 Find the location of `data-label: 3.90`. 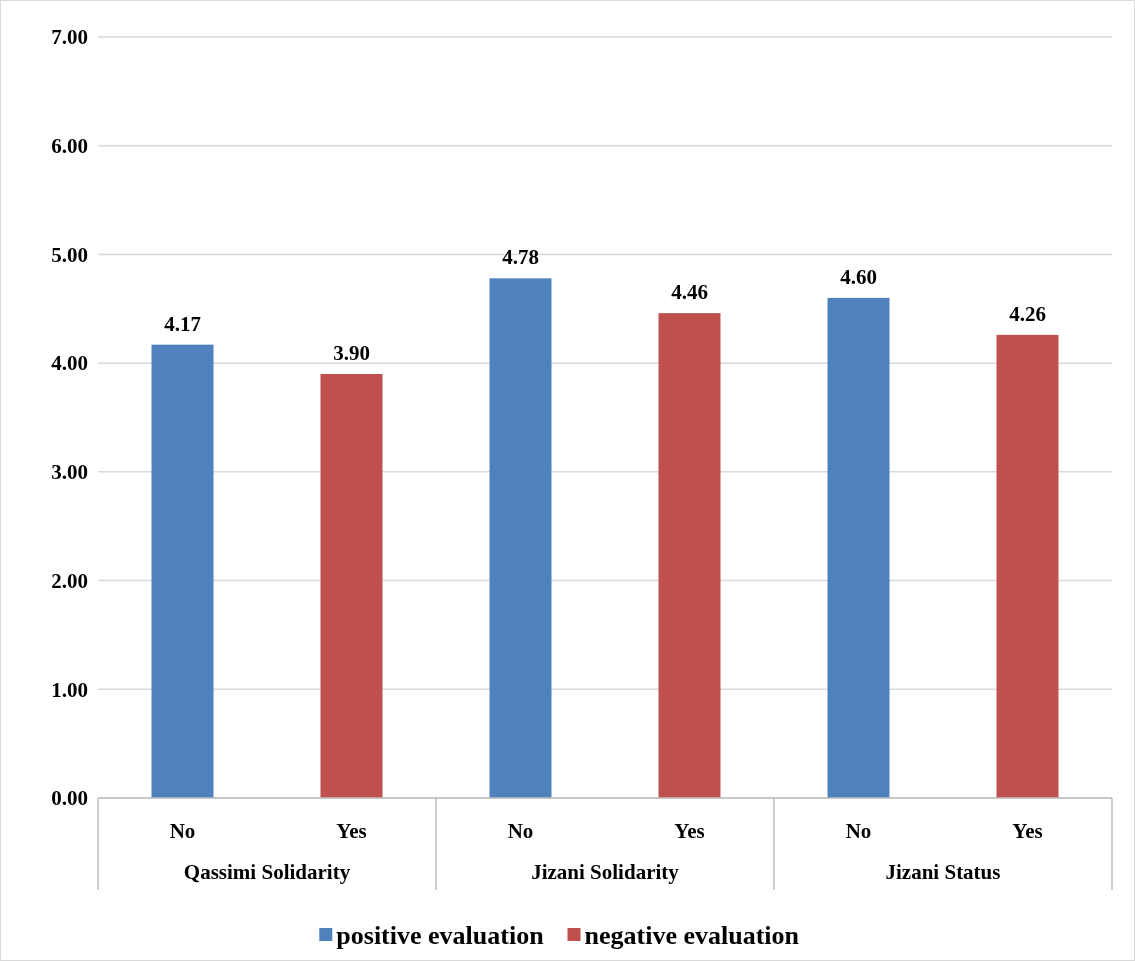

data-label: 3.90 is located at coordinates (351, 353).